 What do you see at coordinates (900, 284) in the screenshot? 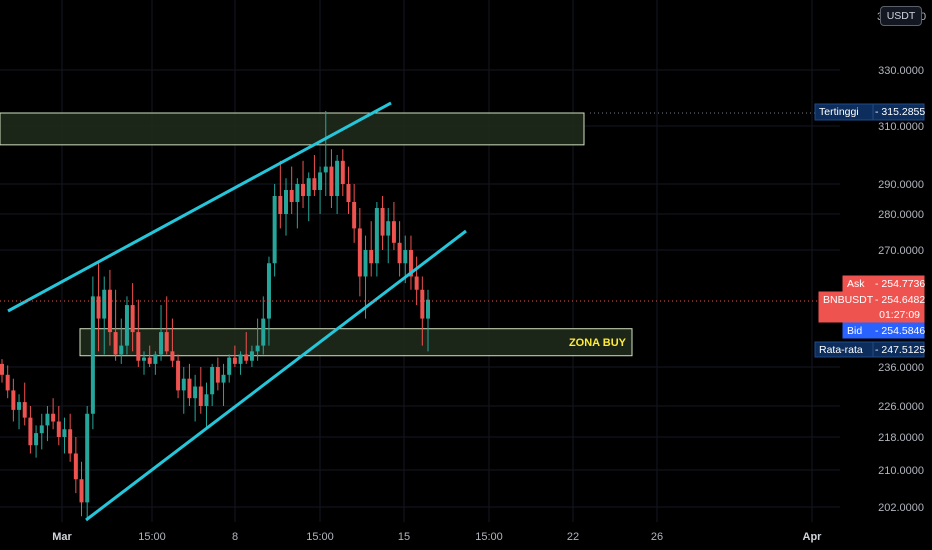
I see `badge-value: - 254.7736` at bounding box center [900, 284].